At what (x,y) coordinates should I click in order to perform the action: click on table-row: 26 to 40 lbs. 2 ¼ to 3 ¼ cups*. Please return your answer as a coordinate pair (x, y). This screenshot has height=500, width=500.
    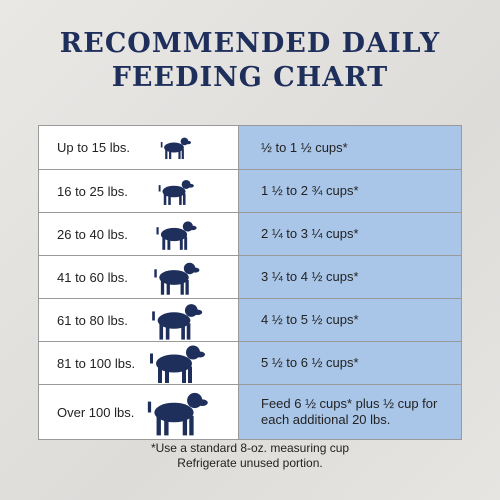
    Looking at the image, I should click on (250, 233).